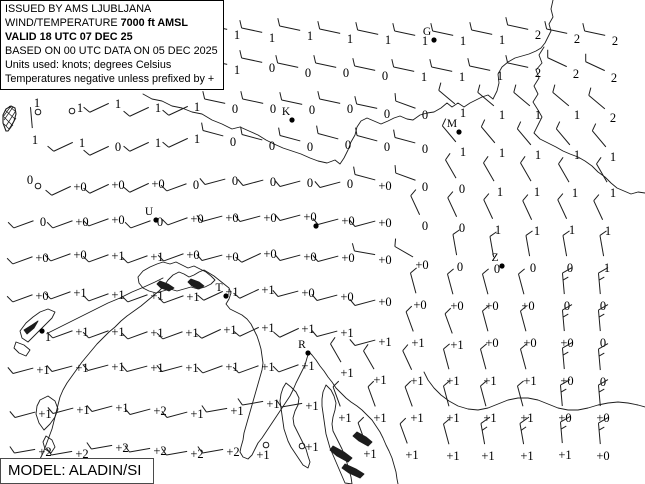 This screenshot has height=484, width=645. Describe the element at coordinates (145, 451) in the screenshot. I see `station: +2` at that location.